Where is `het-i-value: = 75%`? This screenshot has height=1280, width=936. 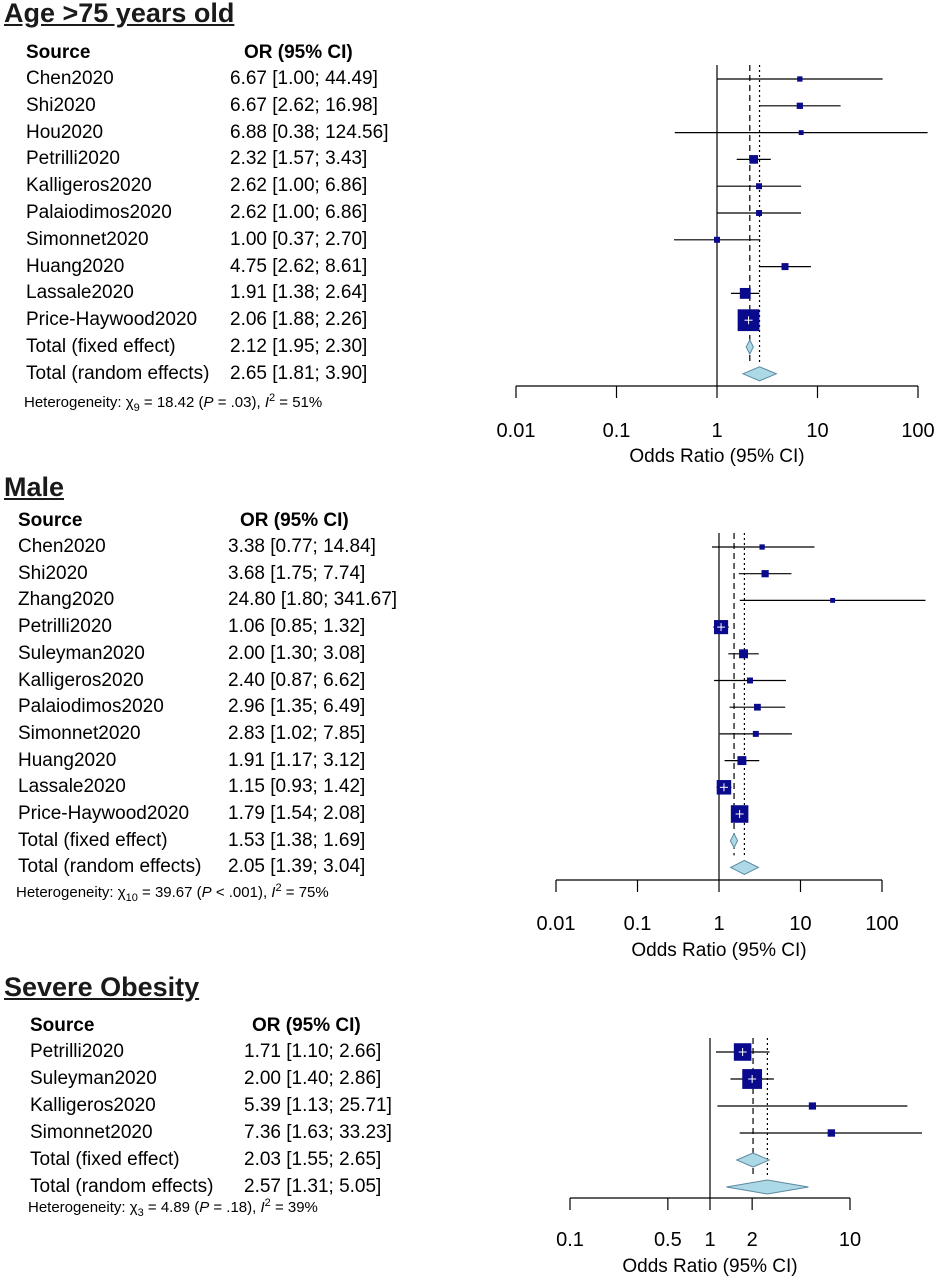 het-i-value: = 75% is located at coordinates (305, 892).